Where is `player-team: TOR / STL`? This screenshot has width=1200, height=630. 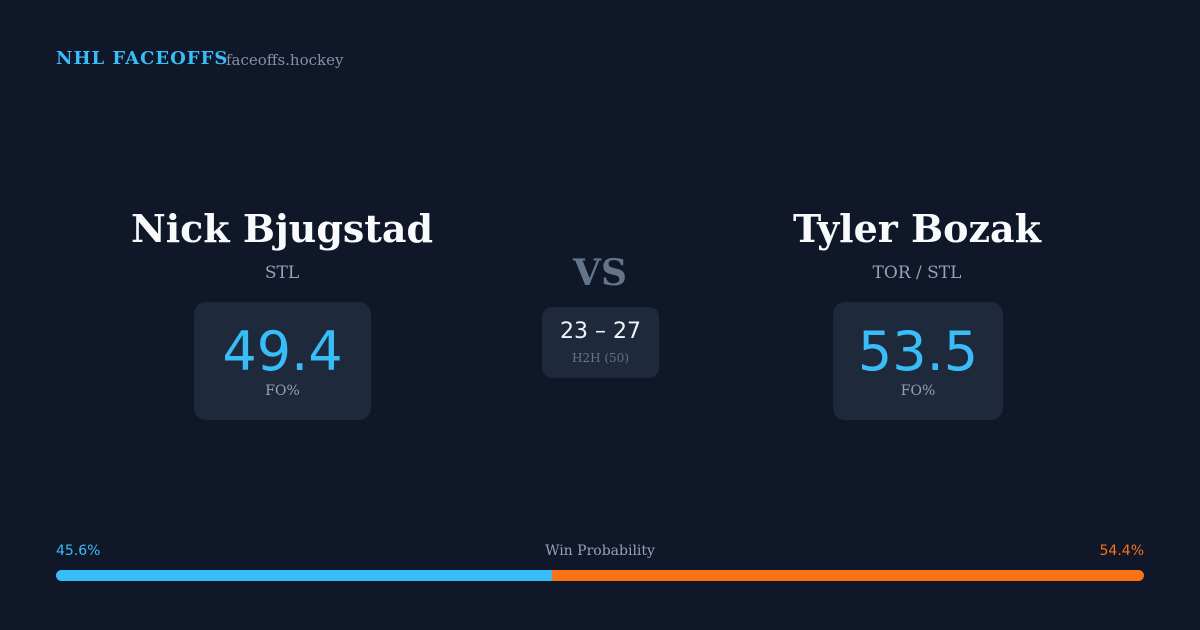 player-team: TOR / STL is located at coordinates (917, 273).